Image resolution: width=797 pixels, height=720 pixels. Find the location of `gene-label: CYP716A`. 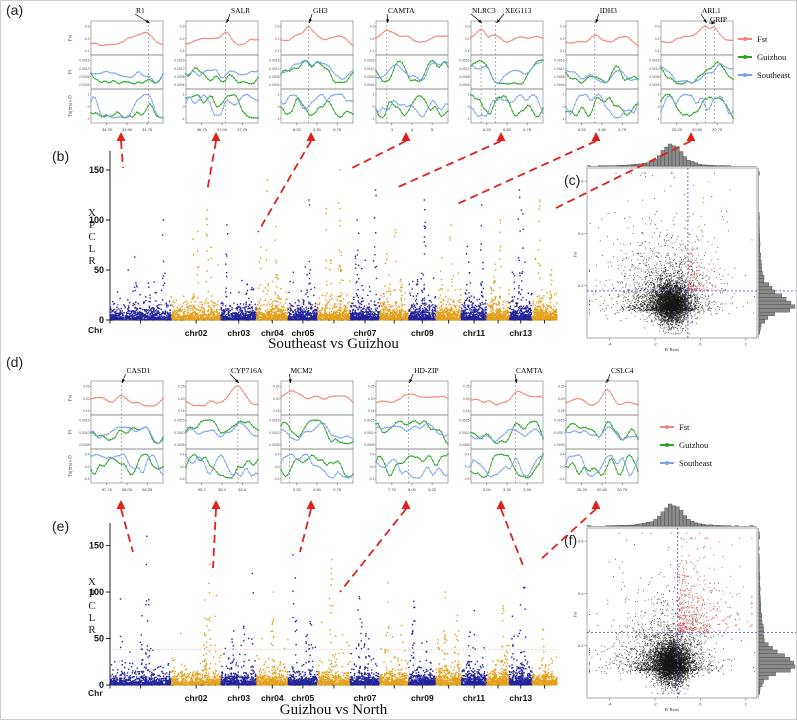

gene-label: CYP716A is located at coordinates (247, 370).